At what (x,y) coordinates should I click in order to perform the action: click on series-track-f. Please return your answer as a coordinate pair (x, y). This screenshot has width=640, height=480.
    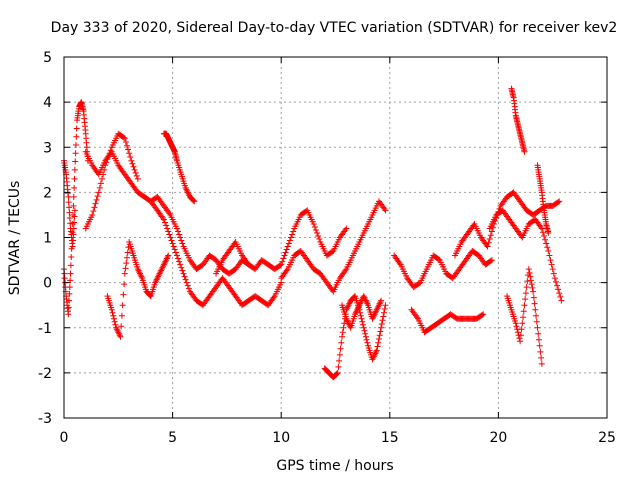
    Looking at the image, I should click on (179, 167).